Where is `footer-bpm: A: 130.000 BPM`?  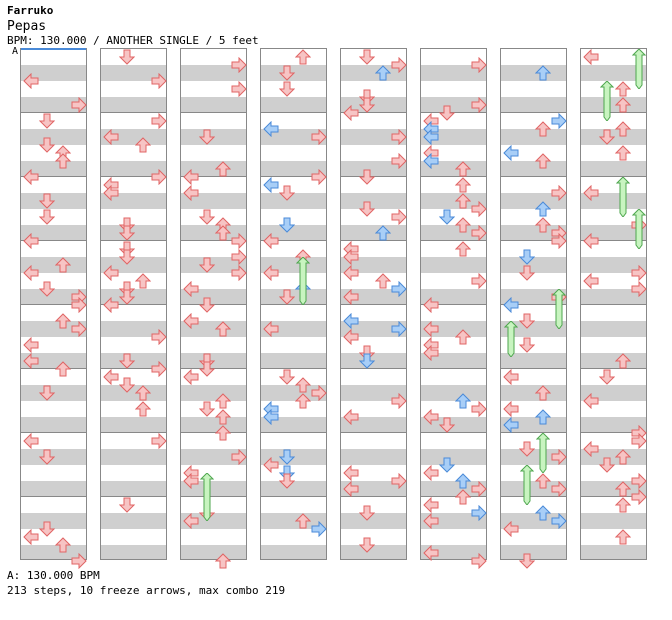 footer-bpm: A: 130.000 BPM is located at coordinates (53, 575).